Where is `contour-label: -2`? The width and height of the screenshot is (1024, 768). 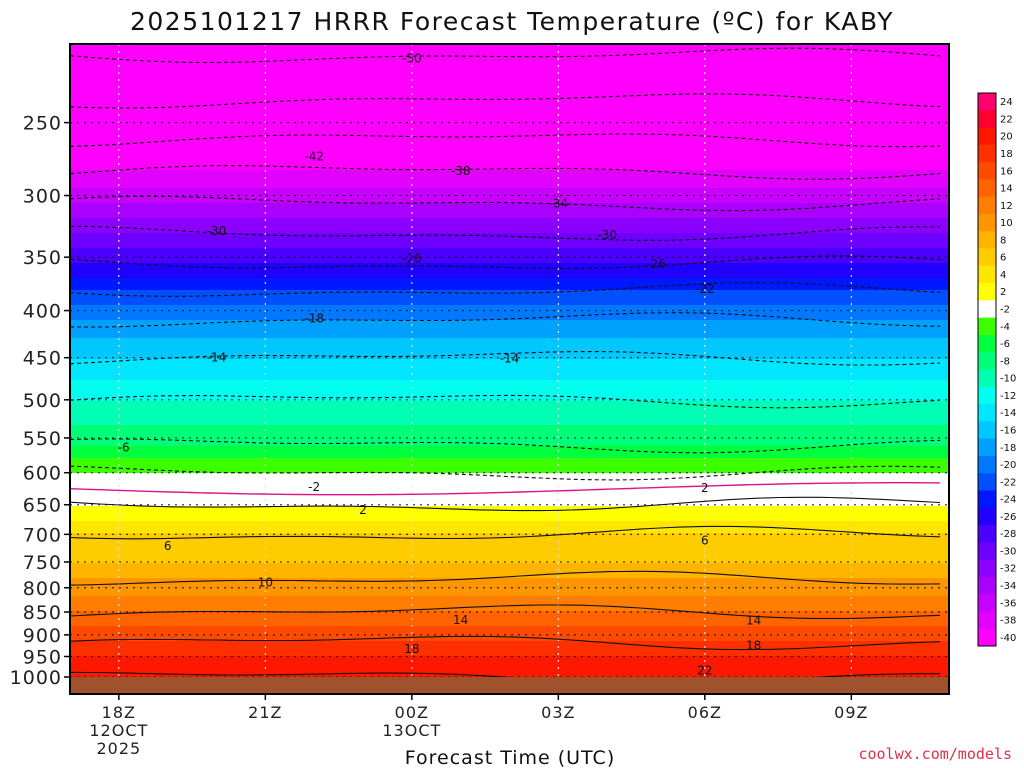
contour-label: -2 is located at coordinates (314, 487).